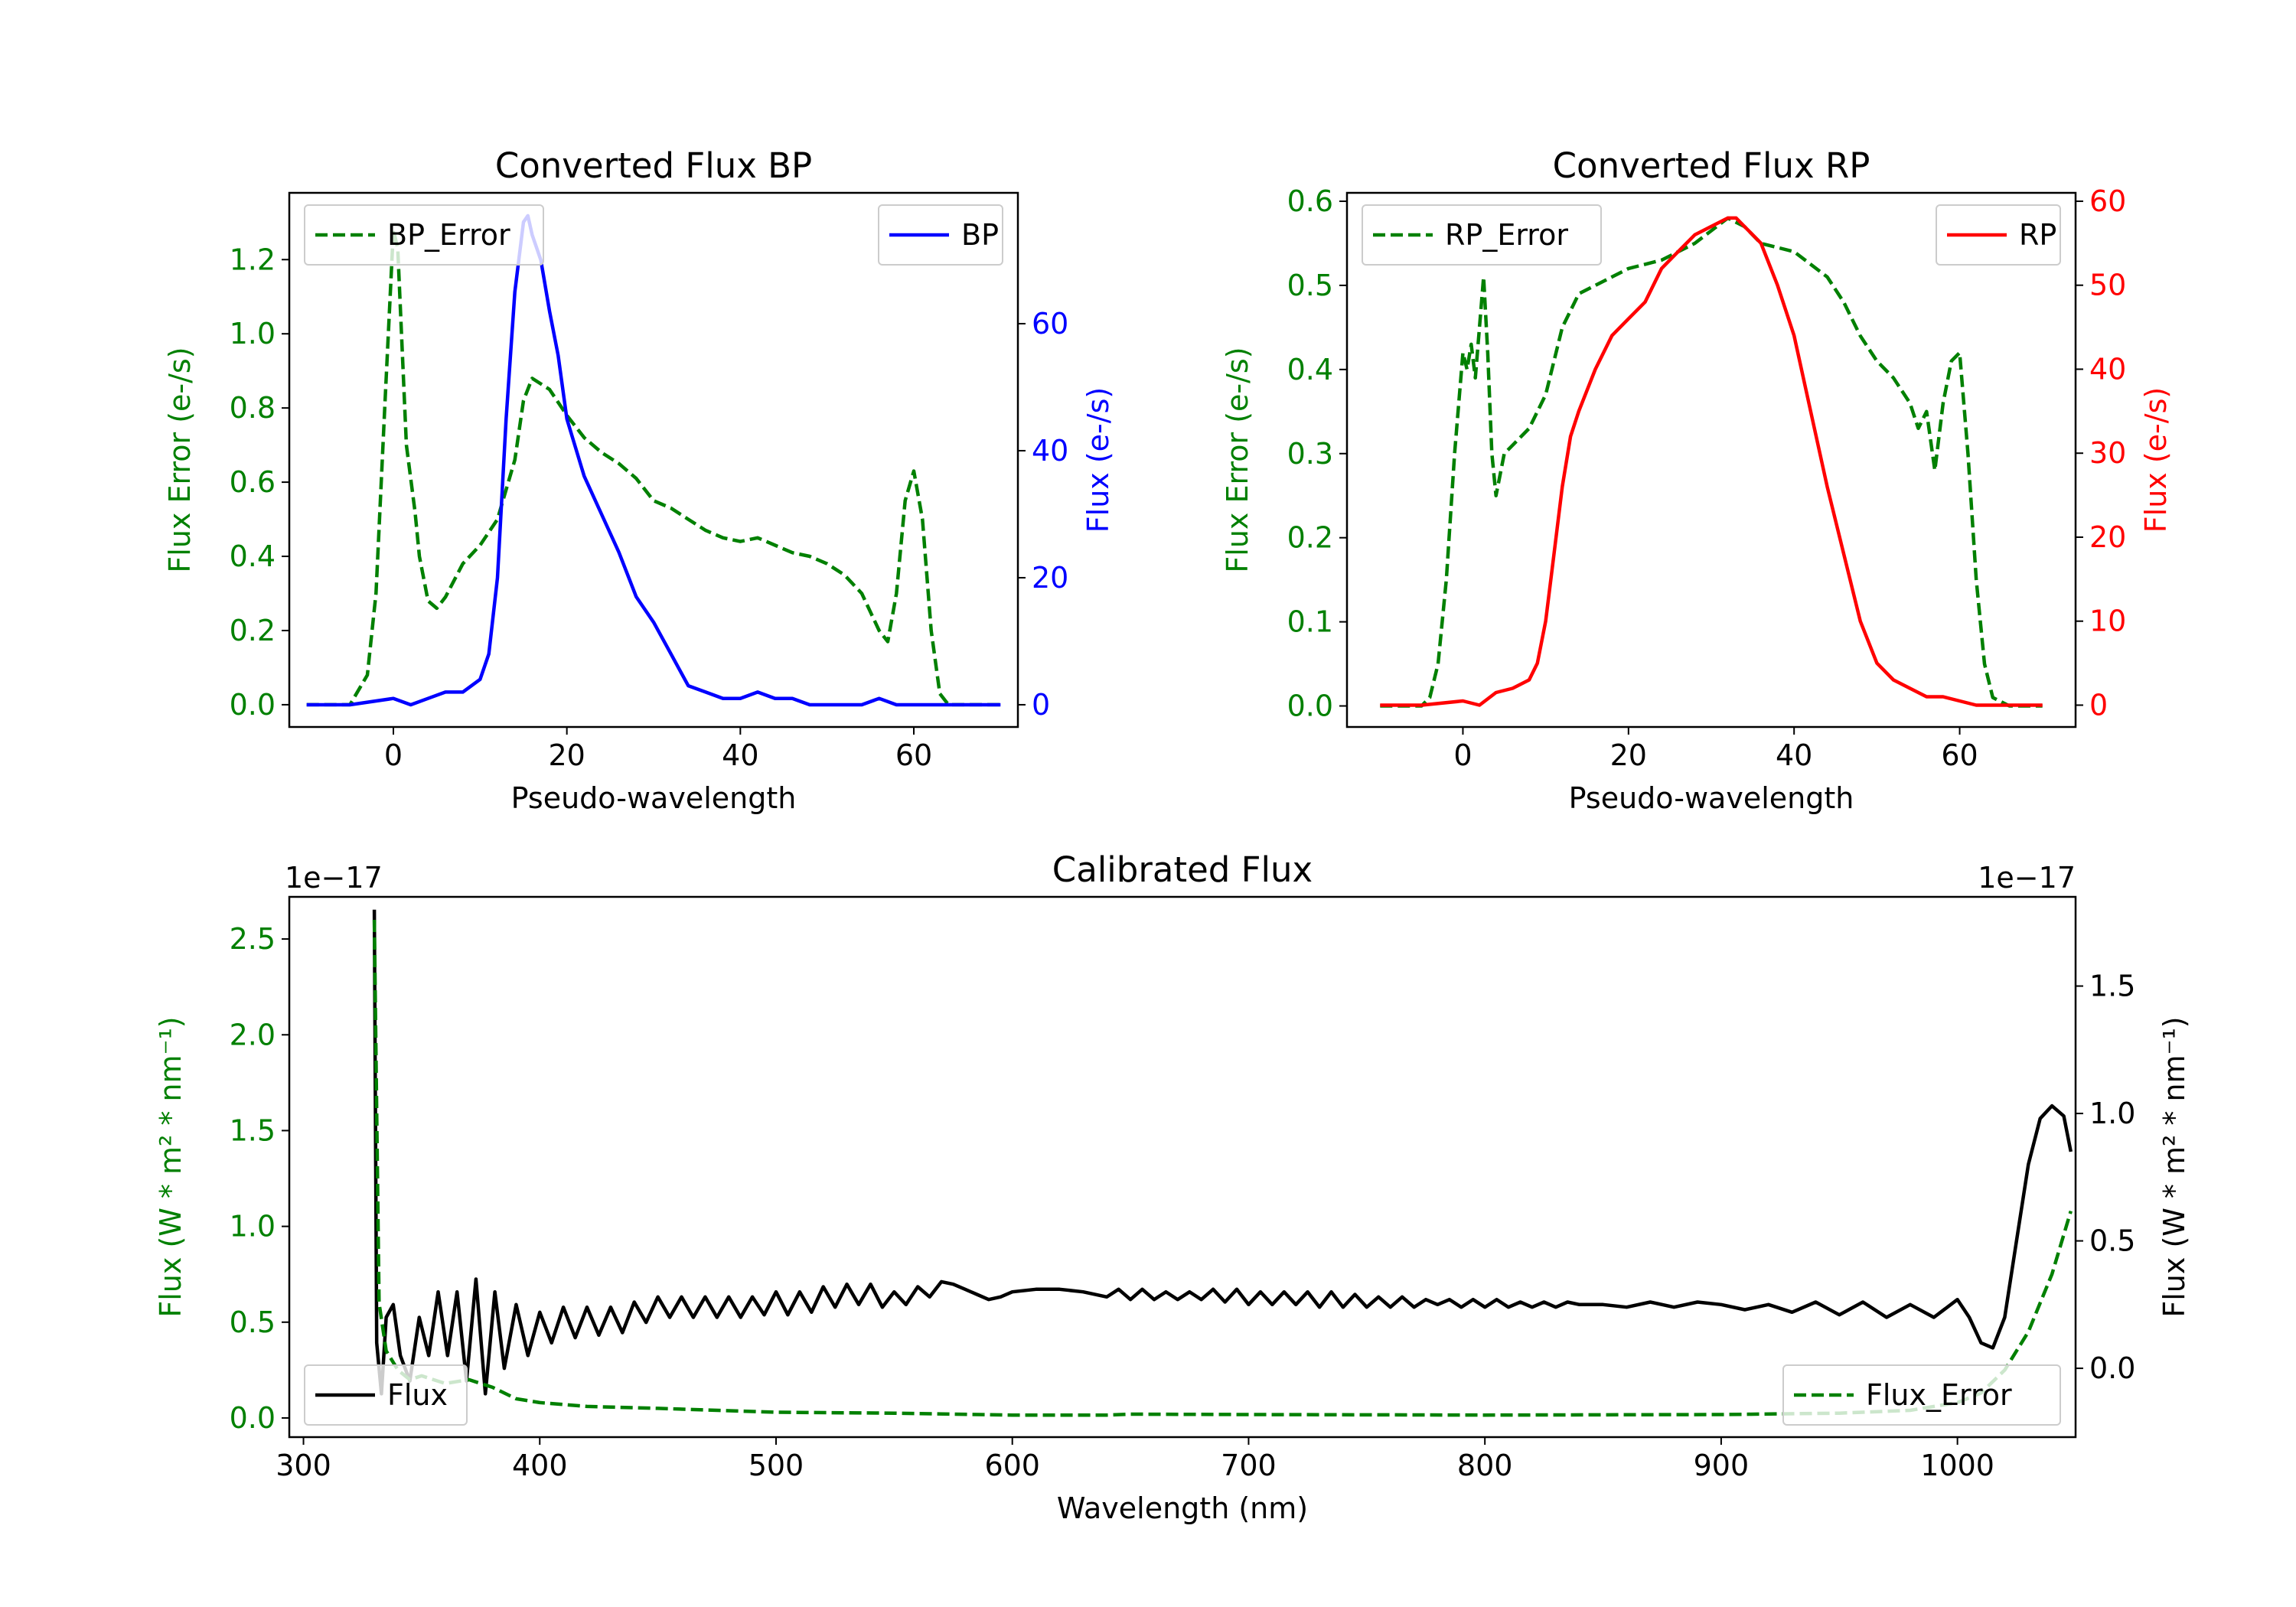  Describe the element at coordinates (334, 878) in the screenshot. I see `y-left-offset-text: 1e−17` at that location.